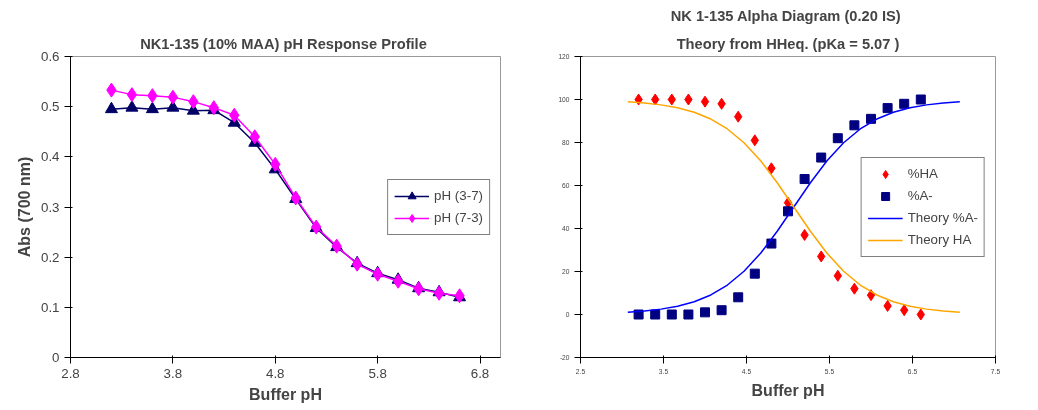 This screenshot has width=1038, height=410. What do you see at coordinates (922, 173) in the screenshot?
I see `legend-label: %HA` at bounding box center [922, 173].